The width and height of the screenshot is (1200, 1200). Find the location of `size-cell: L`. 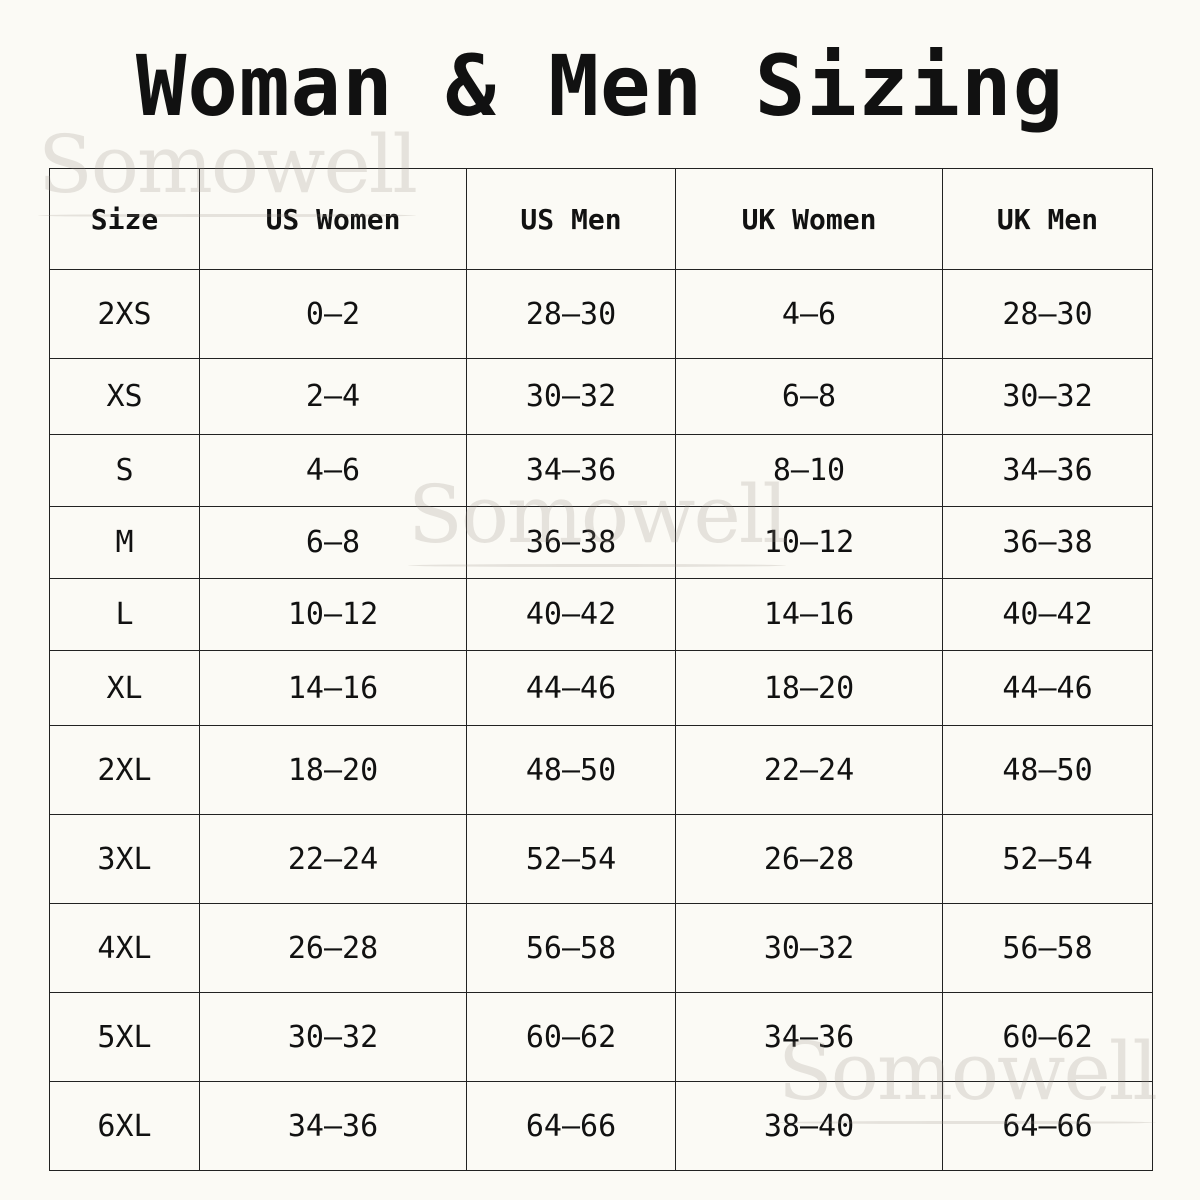

size-cell: L is located at coordinates (124, 614).